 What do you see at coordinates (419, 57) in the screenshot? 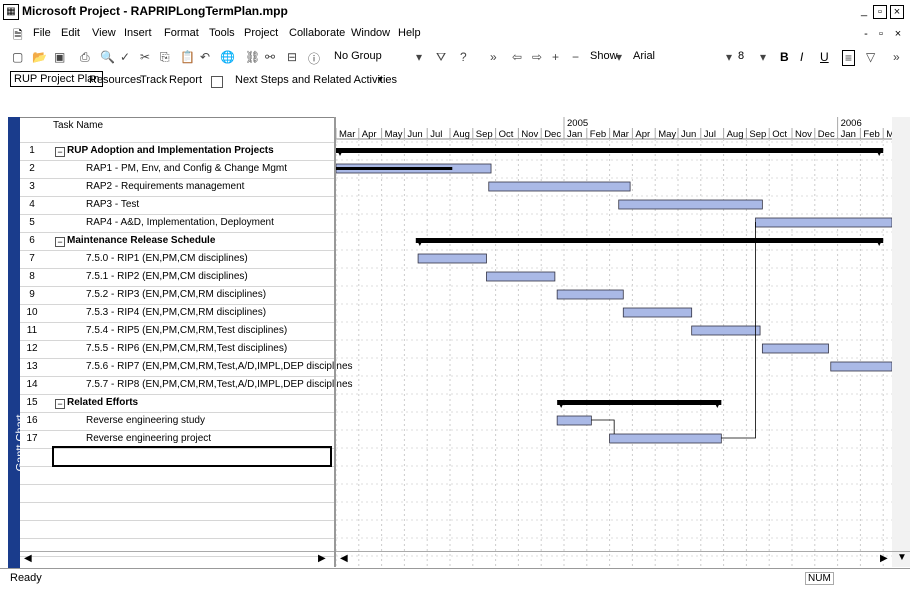
I see `group-dropdown-icon: ▾` at bounding box center [419, 57].